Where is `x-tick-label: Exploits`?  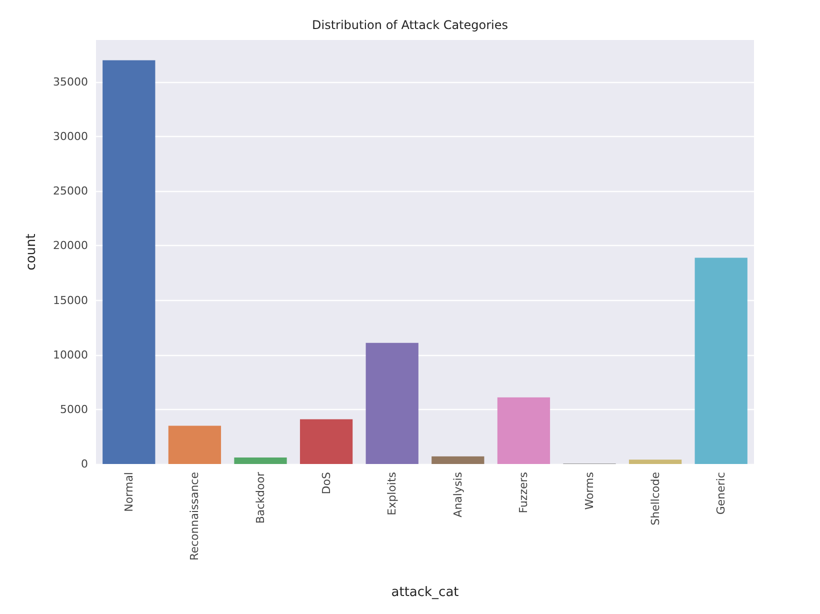 x-tick-label: Exploits is located at coordinates (392, 494).